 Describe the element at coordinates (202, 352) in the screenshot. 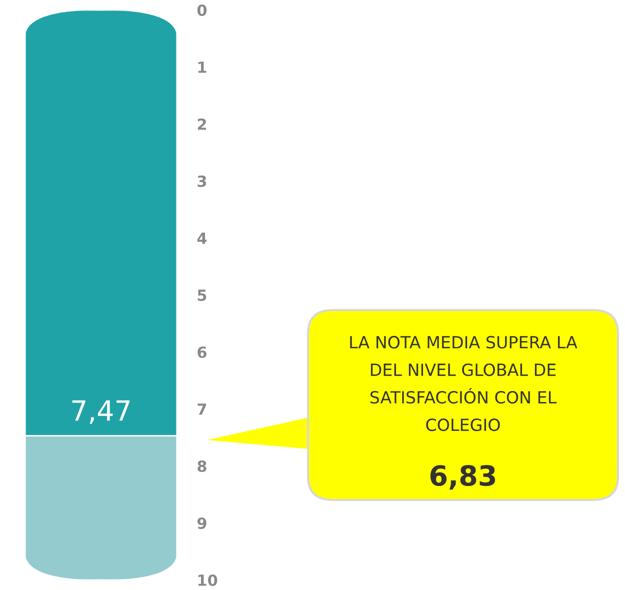

I see `y-tick-label: 6` at that location.